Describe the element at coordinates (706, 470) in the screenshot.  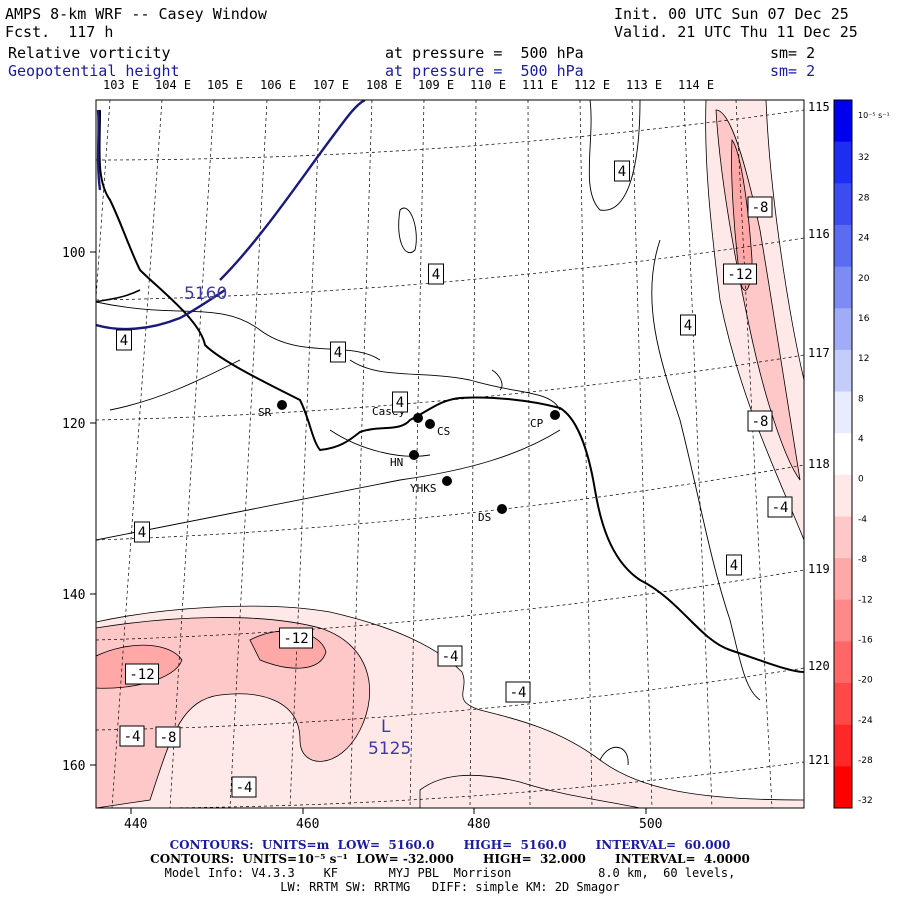
I see `contour-pos4-east` at that location.